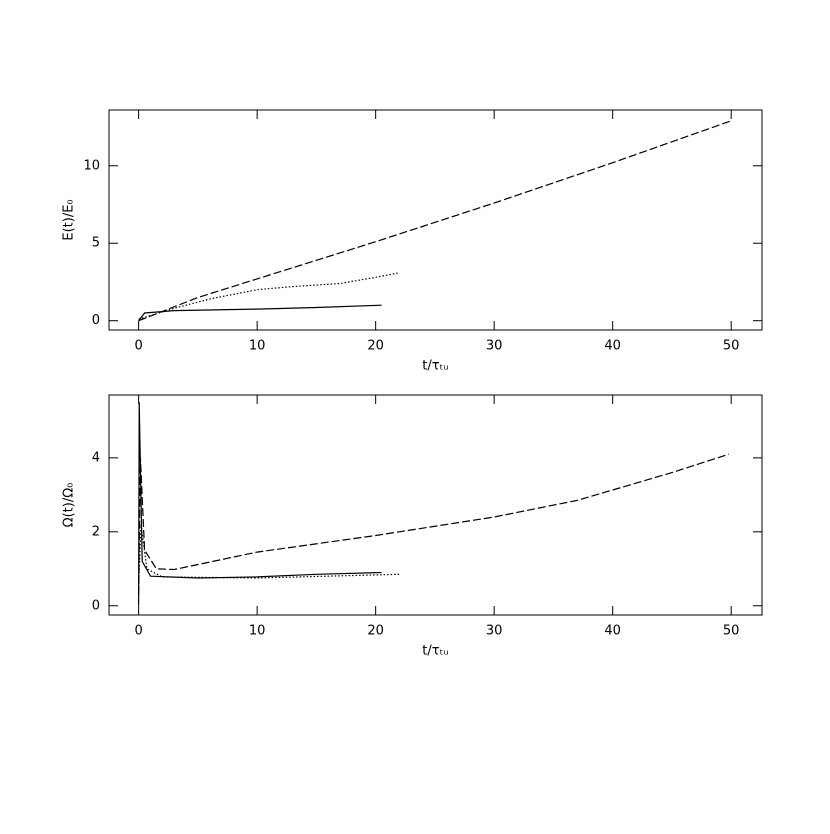  I want to click on y-tick-label: 4, so click(96, 457).